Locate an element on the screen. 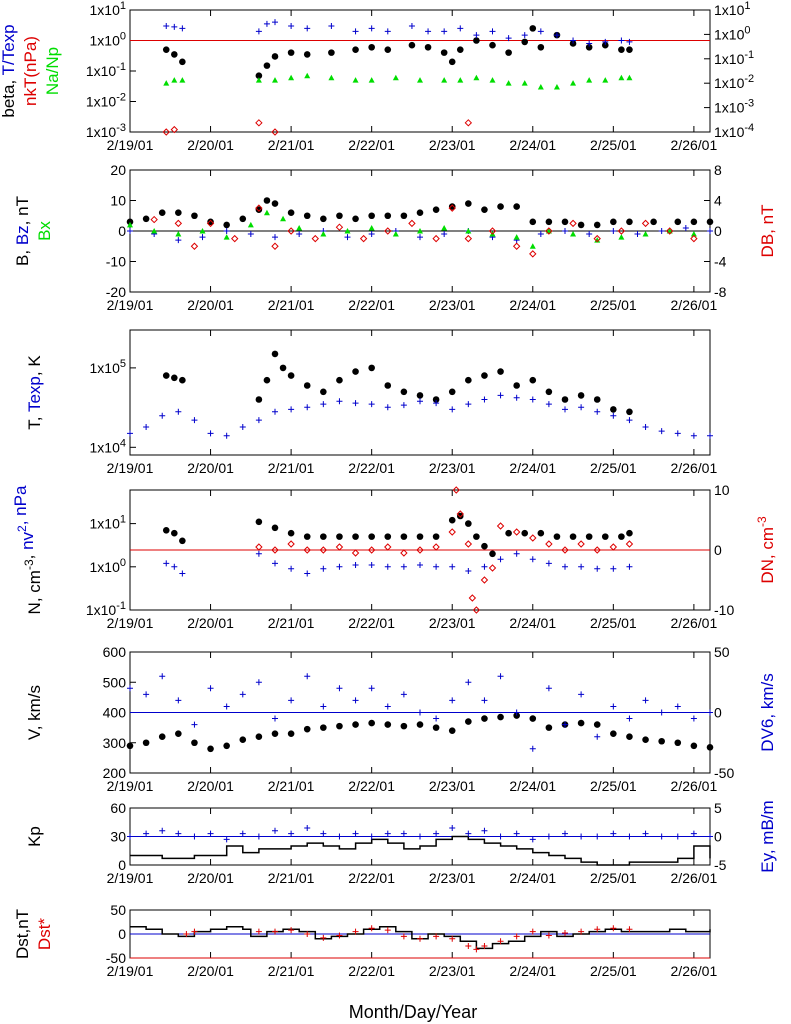  y-right-tick-label: -5 is located at coordinates (720, 865).